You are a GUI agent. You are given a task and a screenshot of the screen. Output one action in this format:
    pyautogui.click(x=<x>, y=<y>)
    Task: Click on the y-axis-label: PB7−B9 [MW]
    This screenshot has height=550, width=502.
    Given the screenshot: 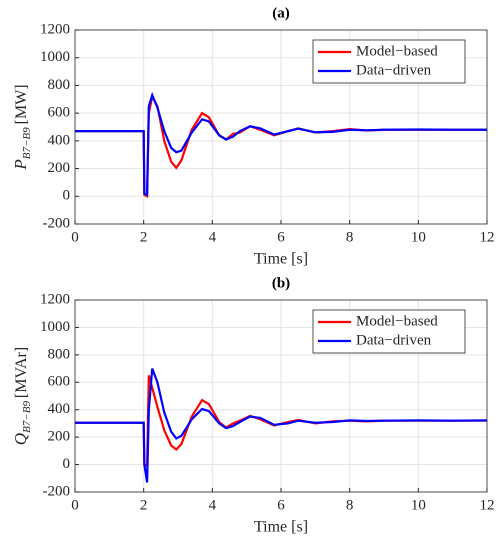 What is the action you would take?
    pyautogui.click(x=22, y=127)
    